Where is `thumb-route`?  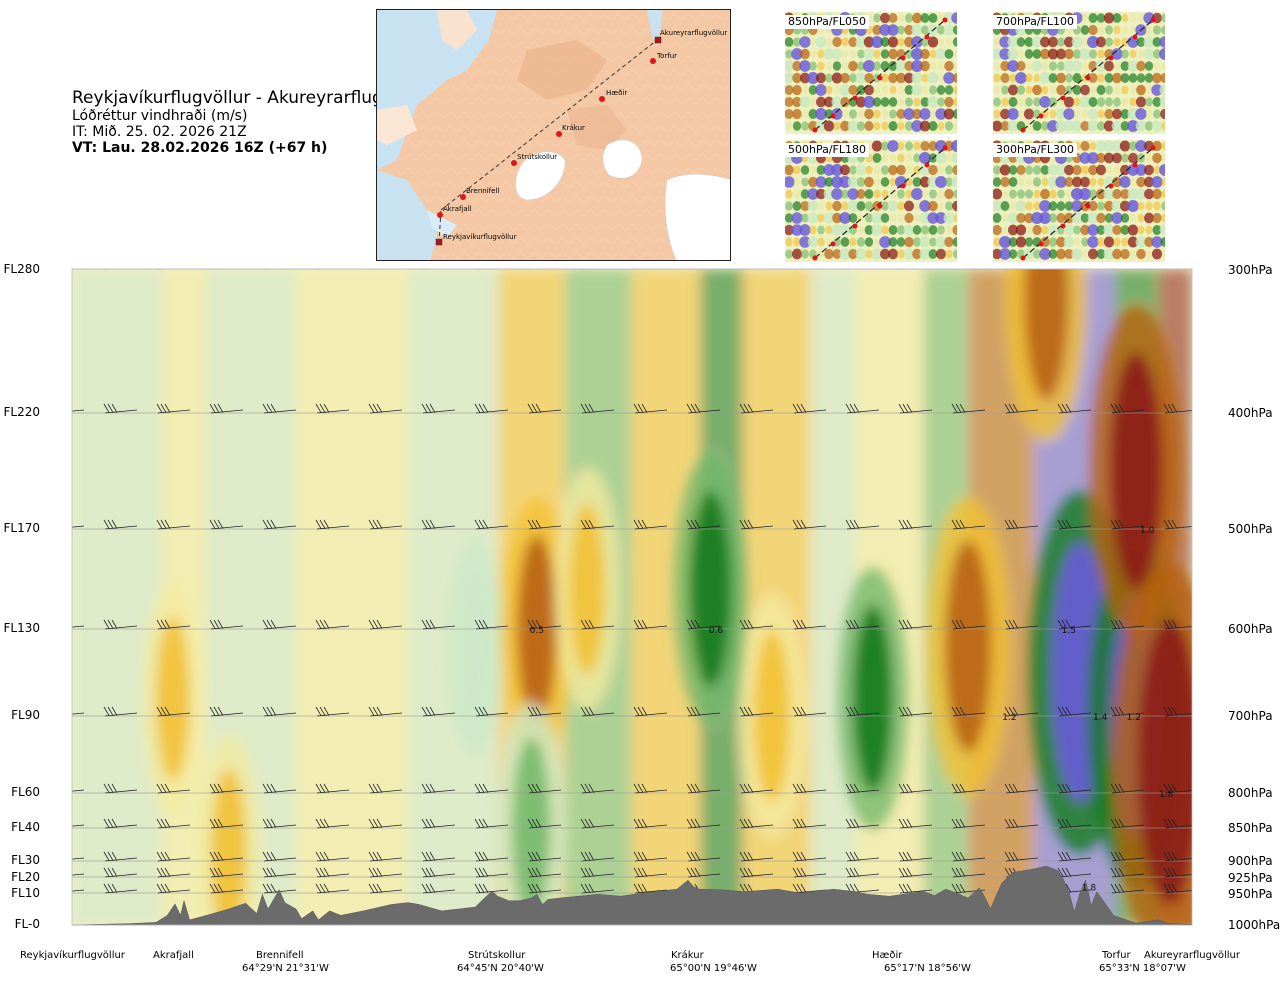 thumb-route is located at coordinates (1088, 203).